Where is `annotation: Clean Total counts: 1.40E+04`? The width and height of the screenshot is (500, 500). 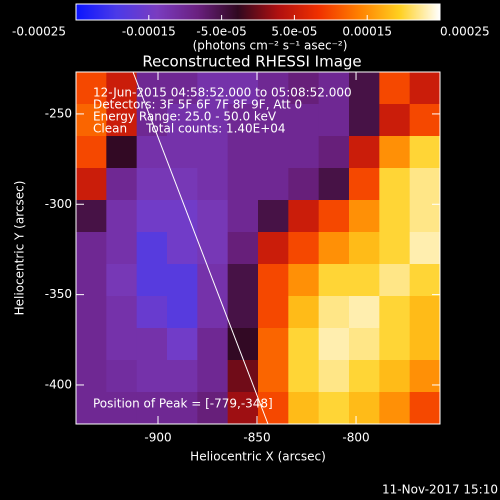 annotation: Clean Total counts: 1.40E+04 is located at coordinates (189, 129).